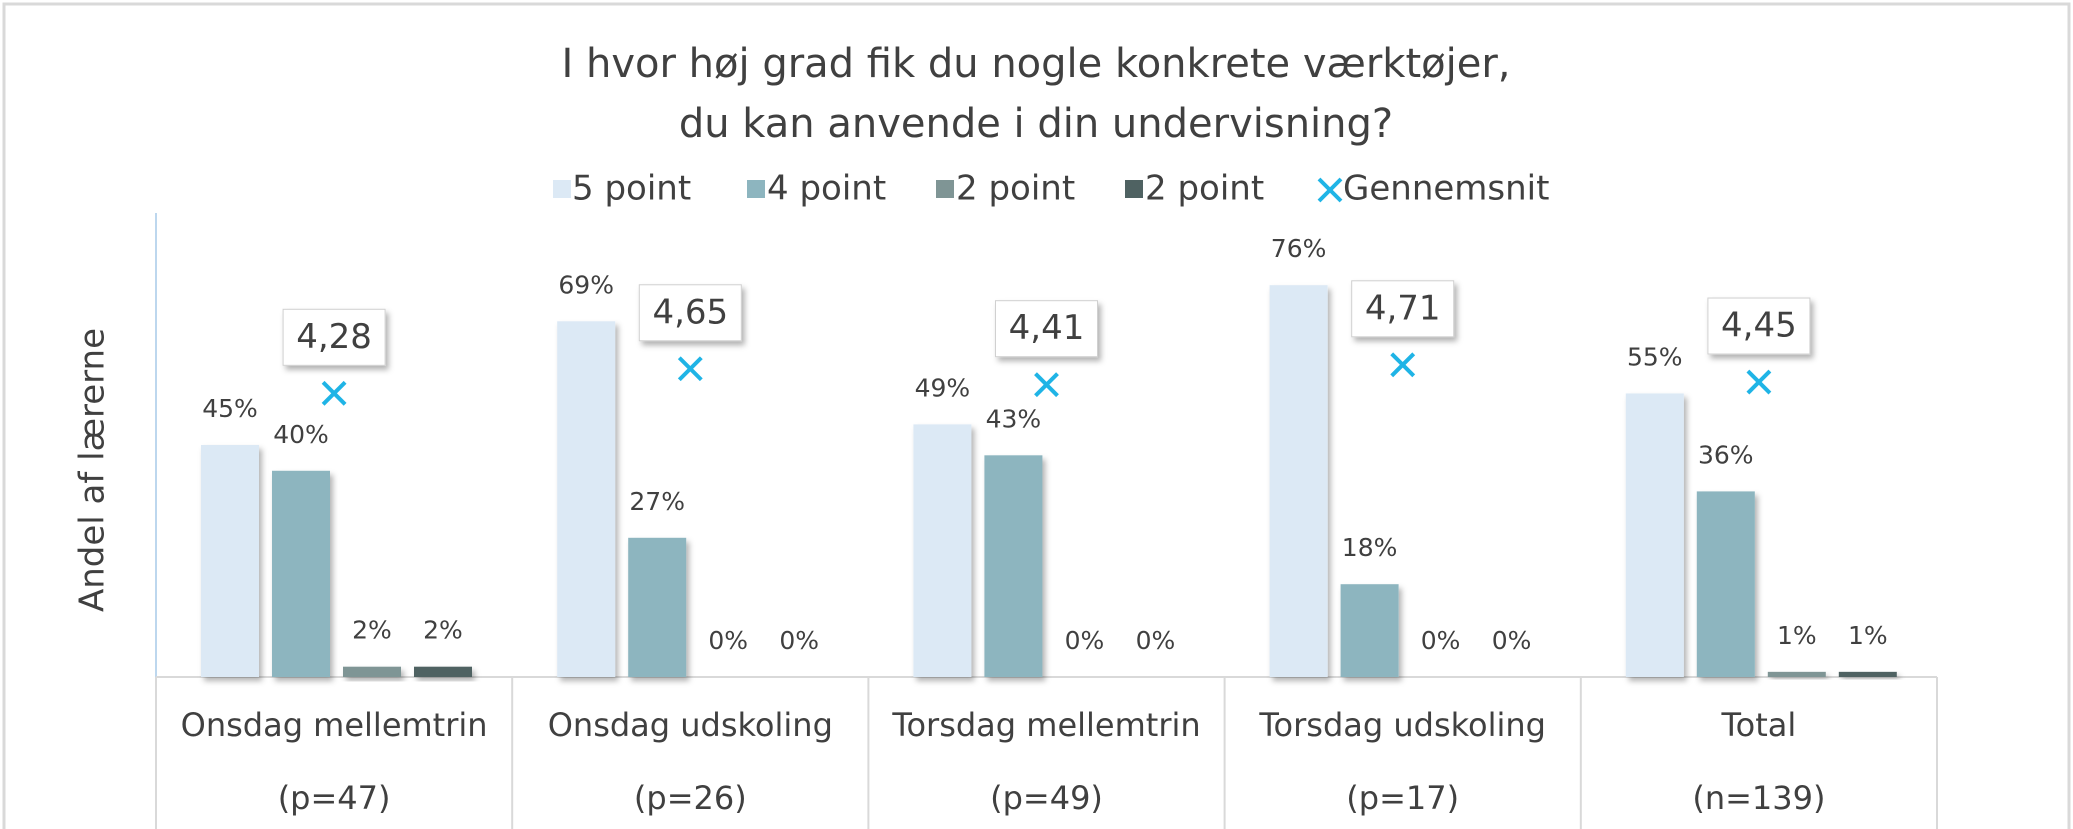 This screenshot has height=829, width=2073. Describe the element at coordinates (1036, 124) in the screenshot. I see `chart-title: du kan anvende i din undervisning?` at that location.